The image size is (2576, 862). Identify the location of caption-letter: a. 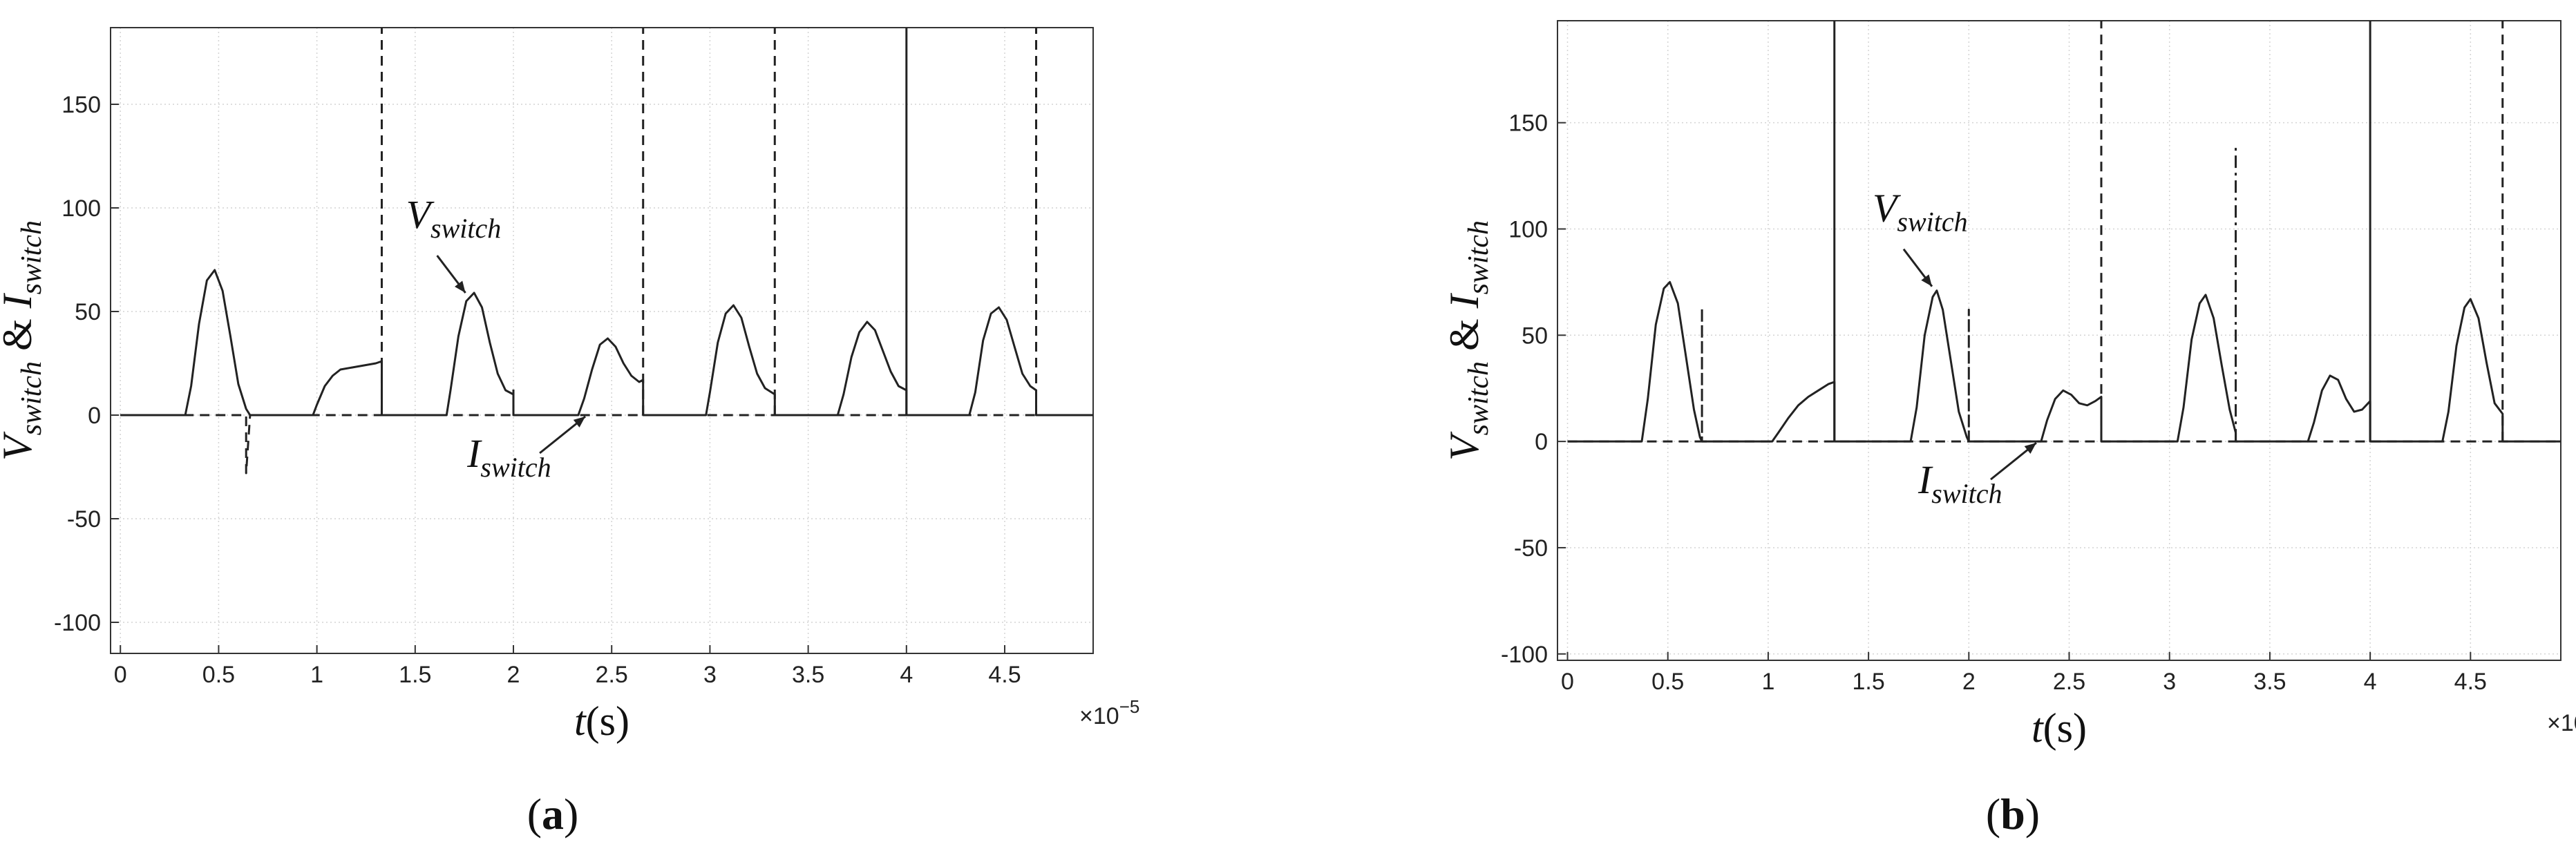
(553, 814).